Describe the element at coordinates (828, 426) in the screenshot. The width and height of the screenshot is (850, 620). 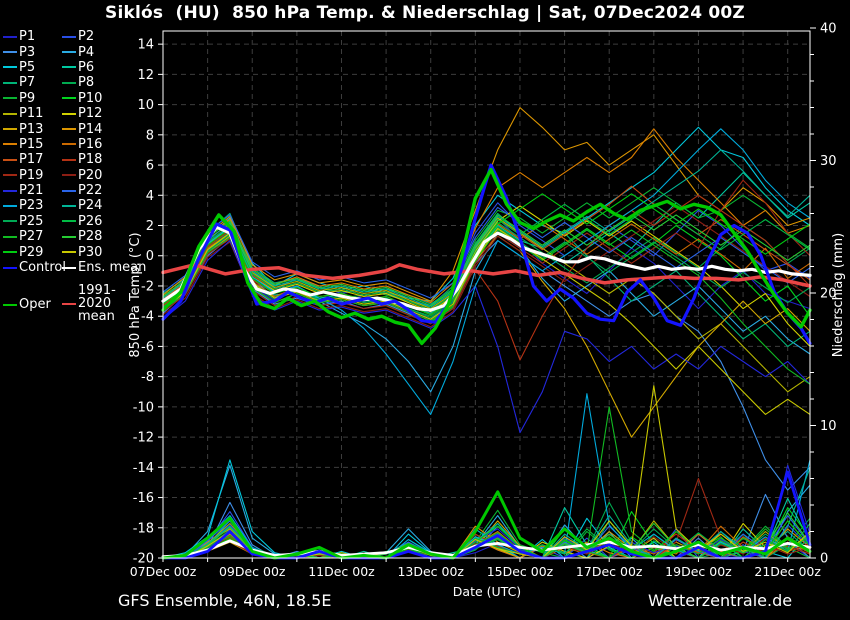
I see `y-right-tick-label: 10` at that location.